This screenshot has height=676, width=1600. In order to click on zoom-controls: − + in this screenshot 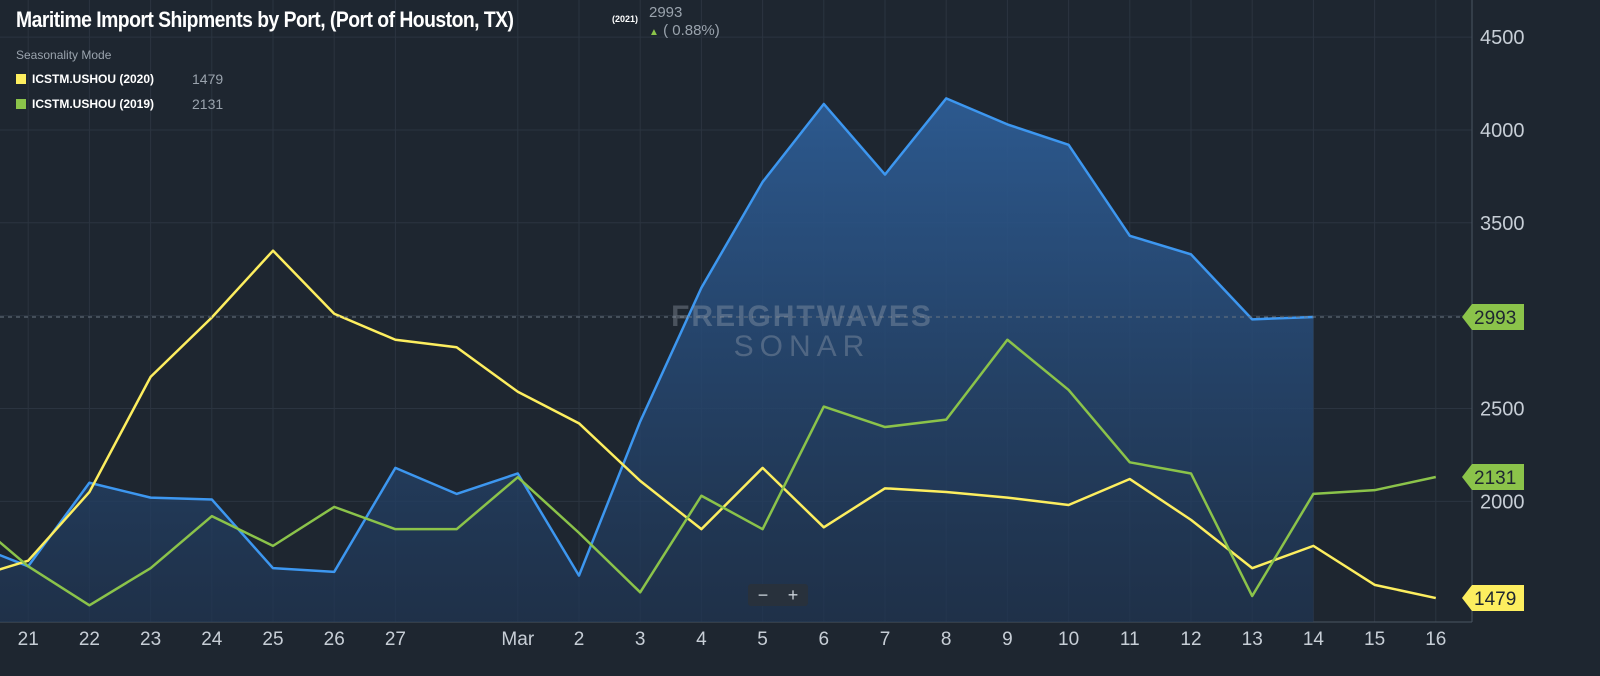, I will do `click(778, 595)`.